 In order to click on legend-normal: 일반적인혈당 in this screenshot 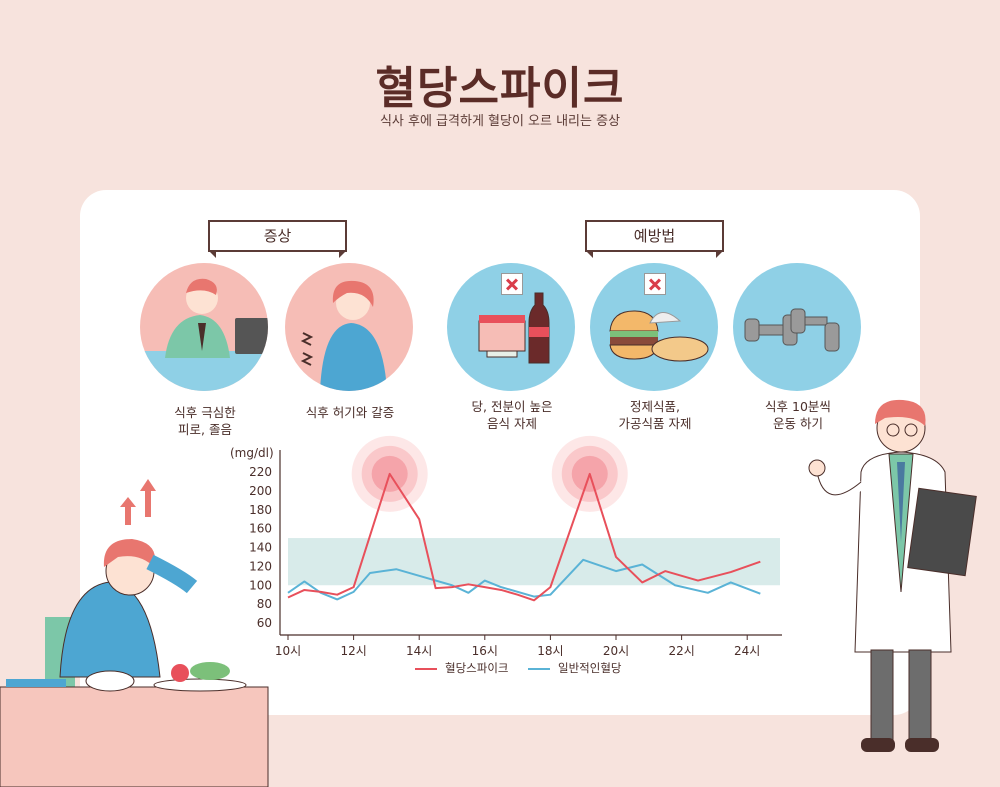, I will do `click(574, 668)`.